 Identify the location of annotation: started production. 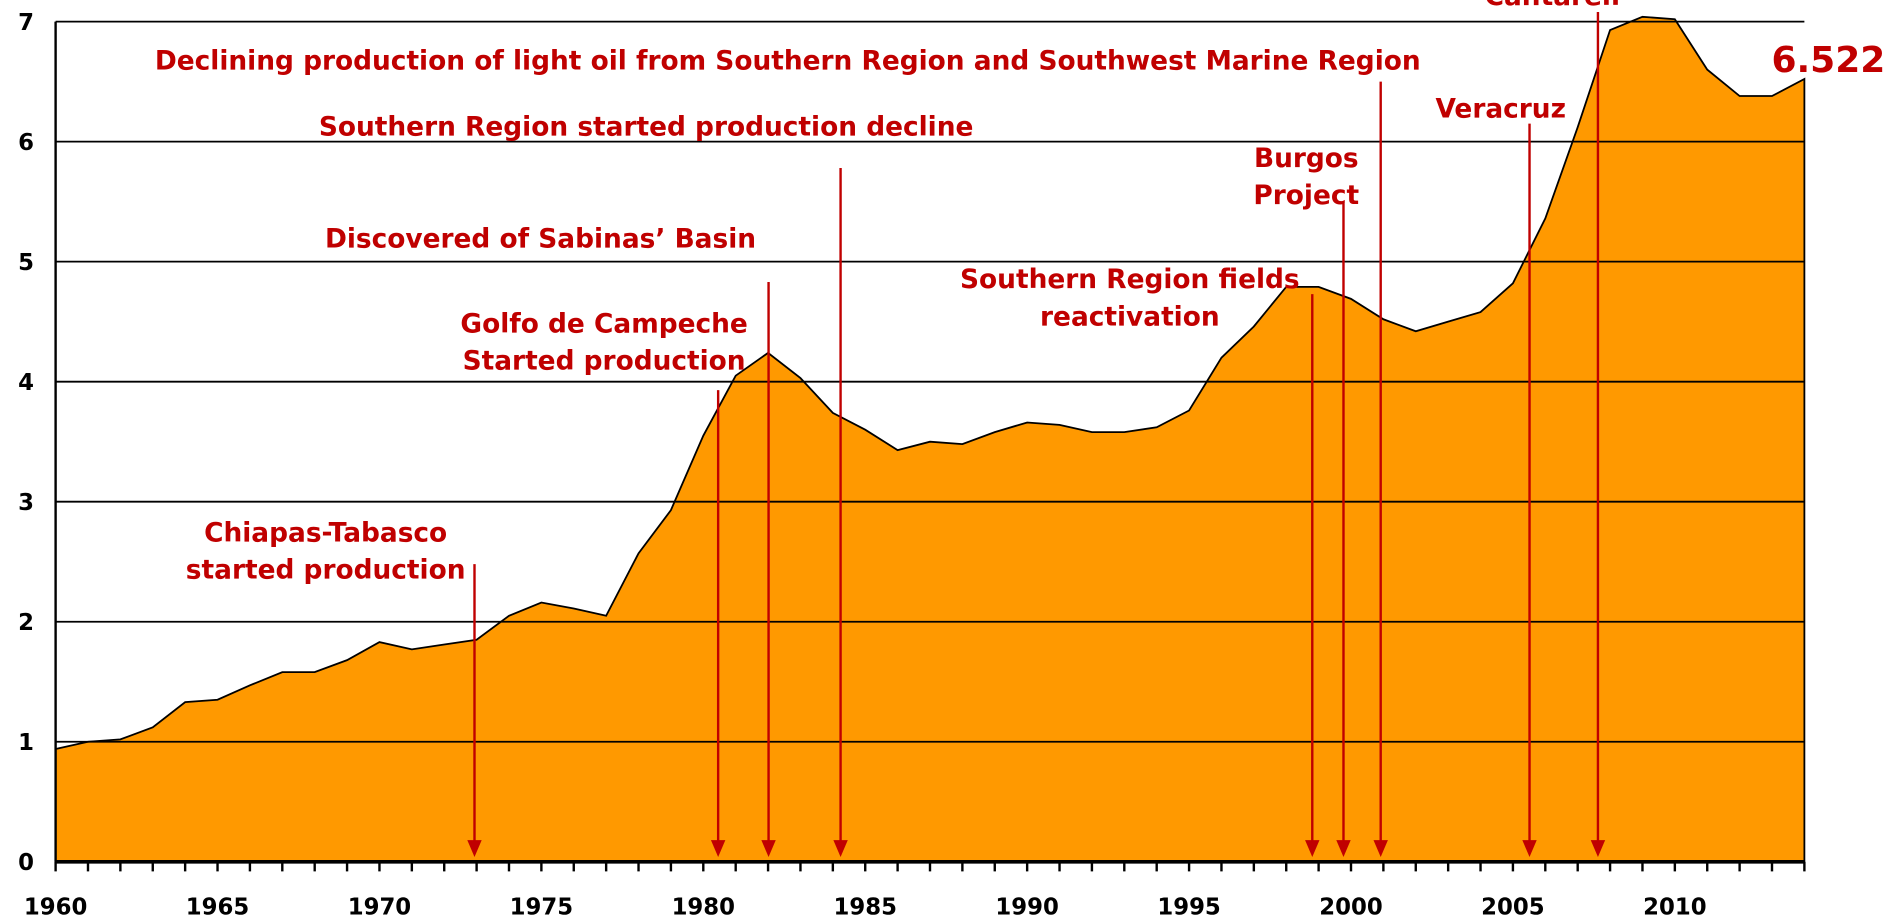
(326, 570).